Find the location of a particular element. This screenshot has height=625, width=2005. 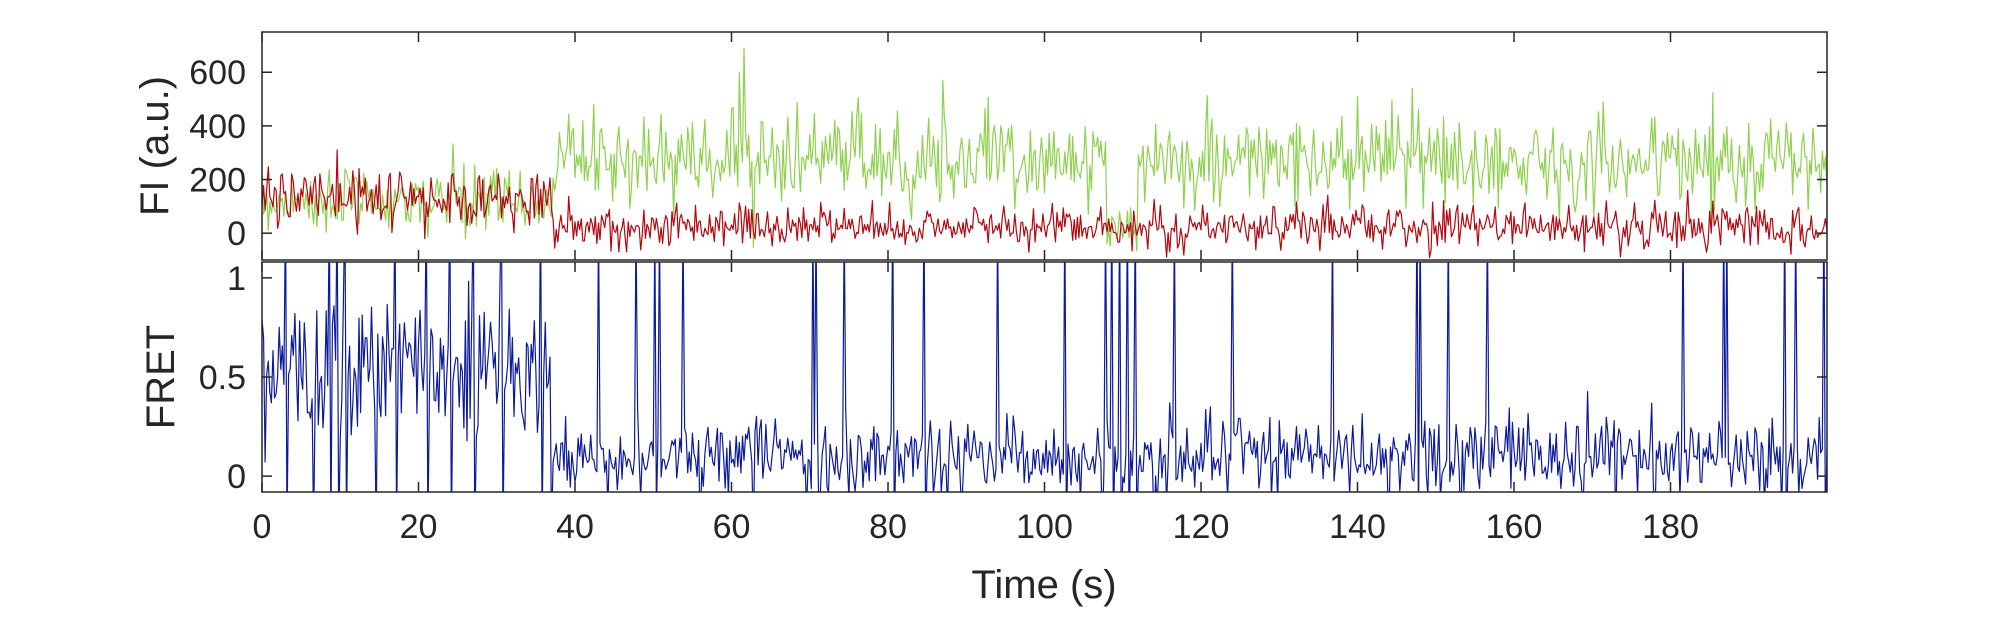

x-tick-label: 180 is located at coordinates (1670, 527).